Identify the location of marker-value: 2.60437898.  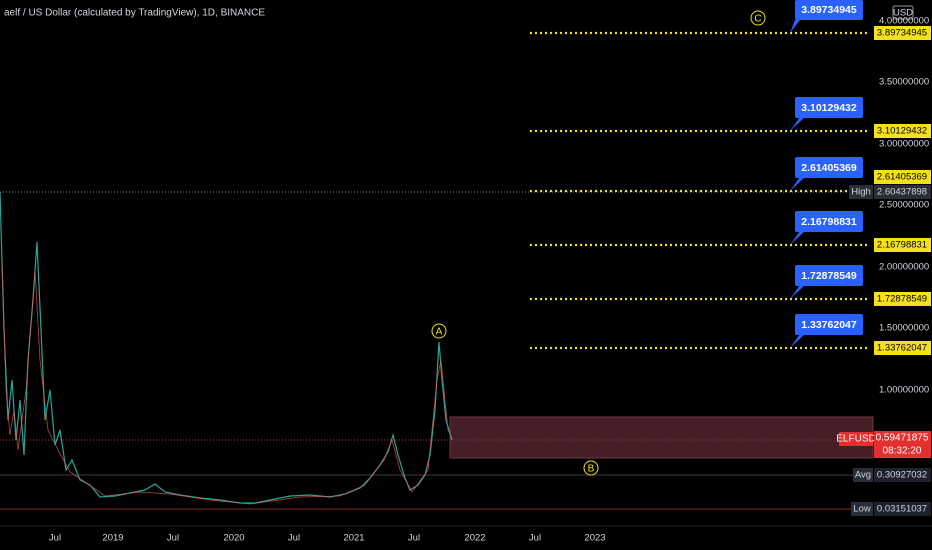
(902, 192).